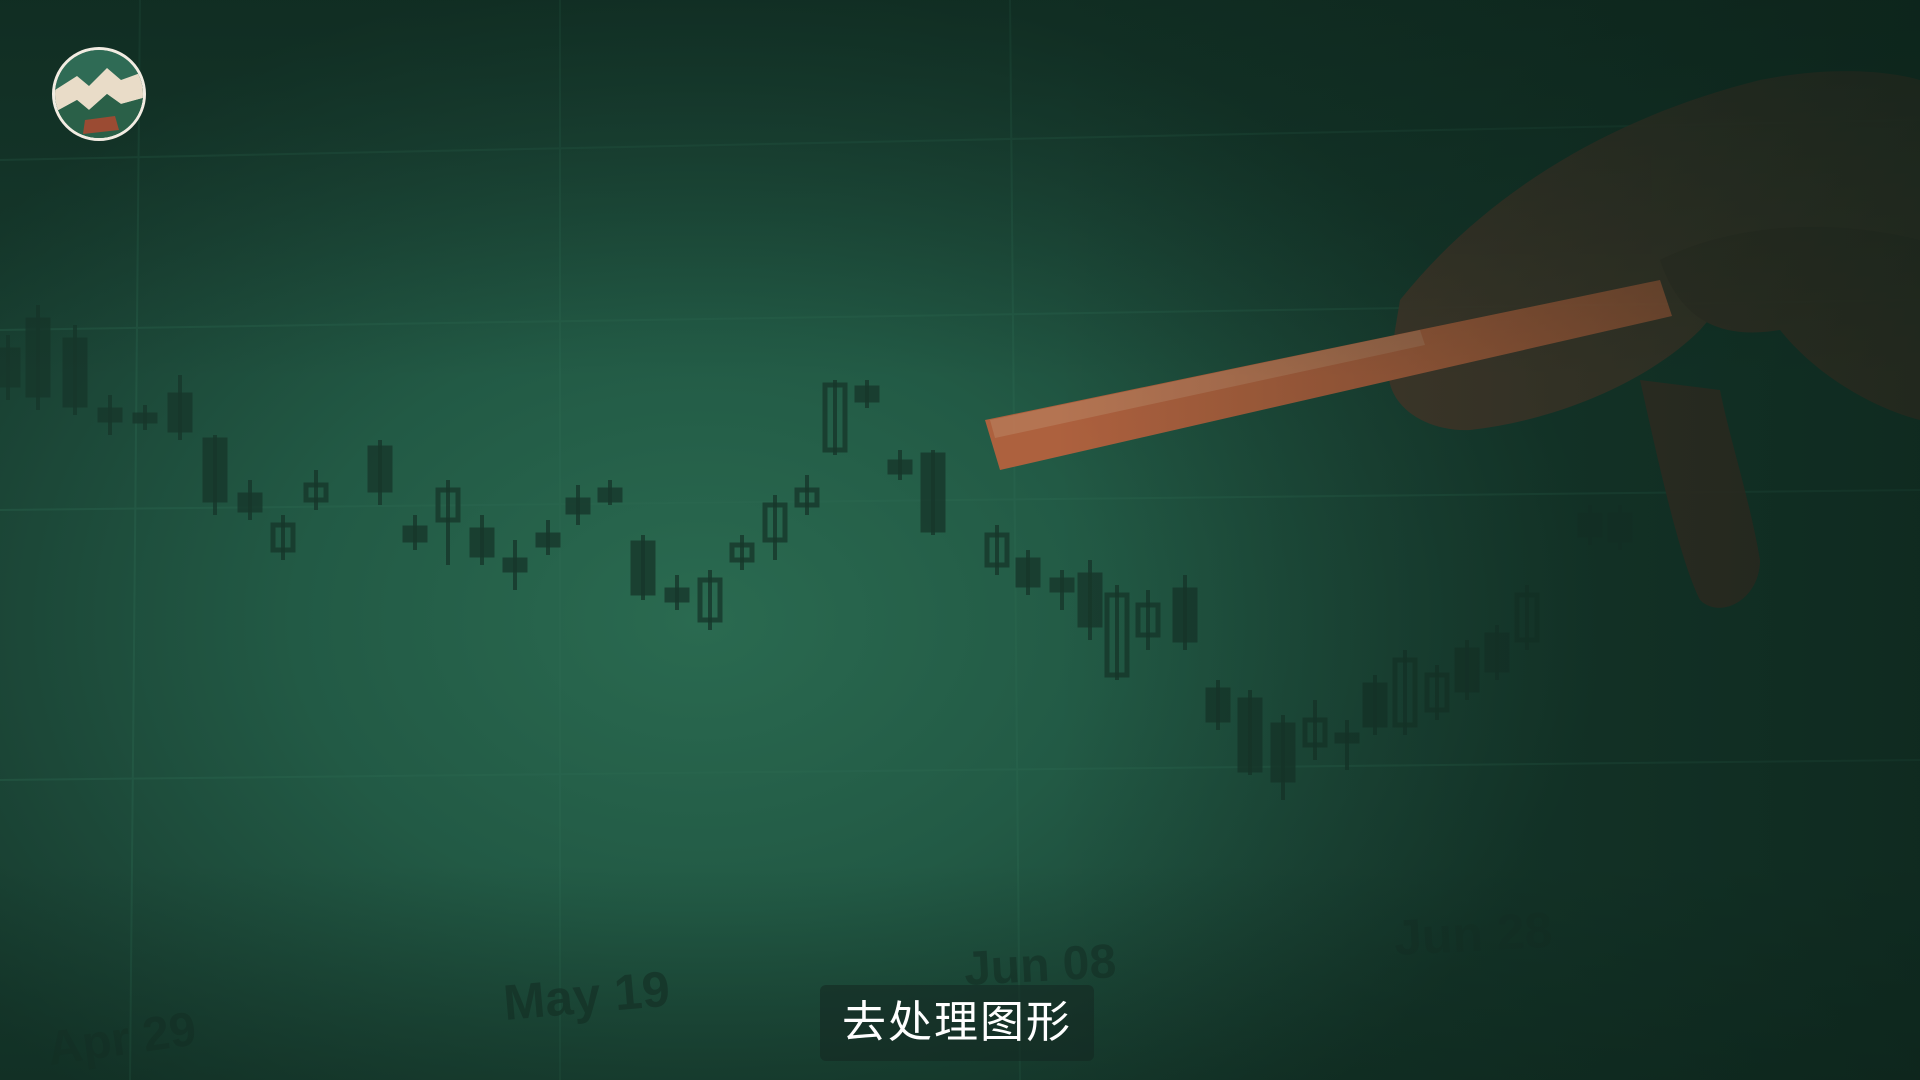  I want to click on finger-shape, so click(1700, 494).